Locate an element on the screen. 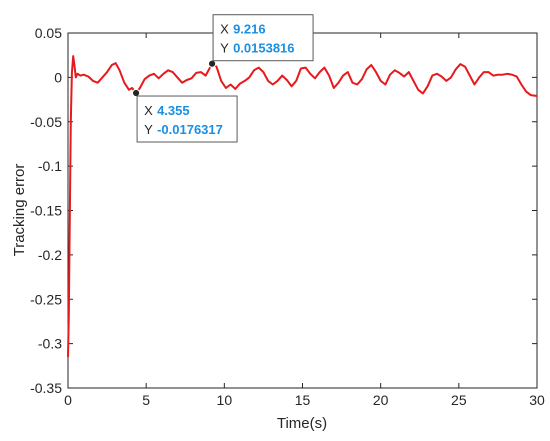 This screenshot has width=550, height=441. y-tick-label: -0.05 is located at coordinates (46, 122).